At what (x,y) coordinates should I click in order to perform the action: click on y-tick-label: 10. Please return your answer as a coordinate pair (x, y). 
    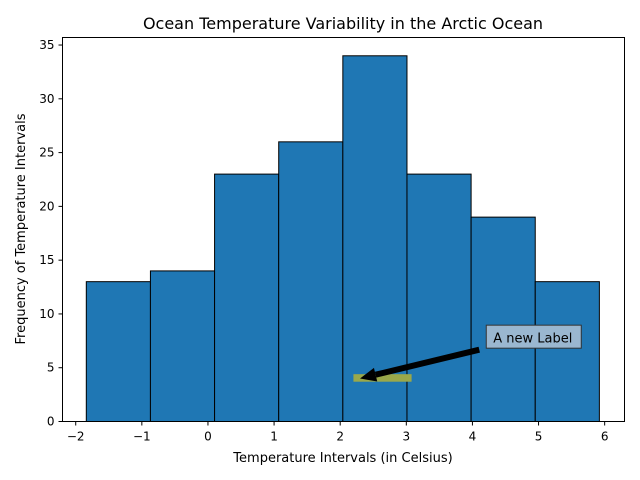
    Looking at the image, I should click on (46, 314).